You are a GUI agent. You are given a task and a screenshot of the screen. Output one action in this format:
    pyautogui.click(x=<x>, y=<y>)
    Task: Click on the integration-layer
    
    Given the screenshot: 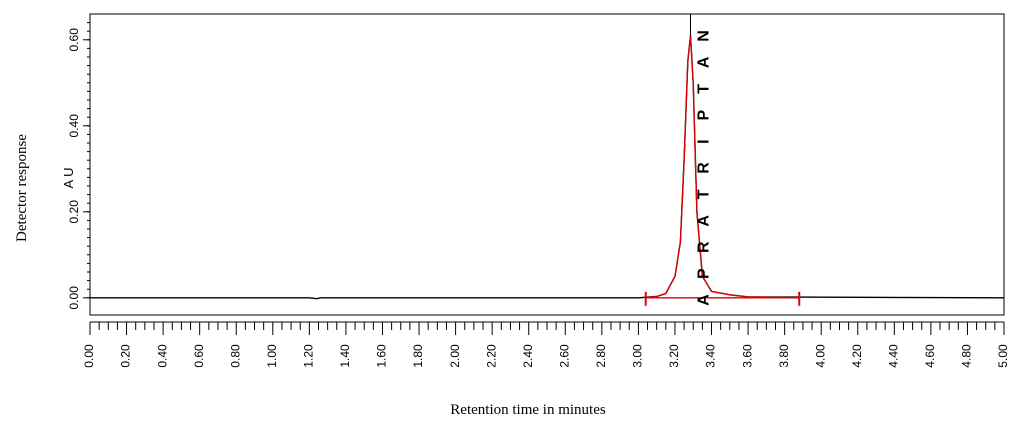 What is the action you would take?
    pyautogui.click(x=722, y=160)
    